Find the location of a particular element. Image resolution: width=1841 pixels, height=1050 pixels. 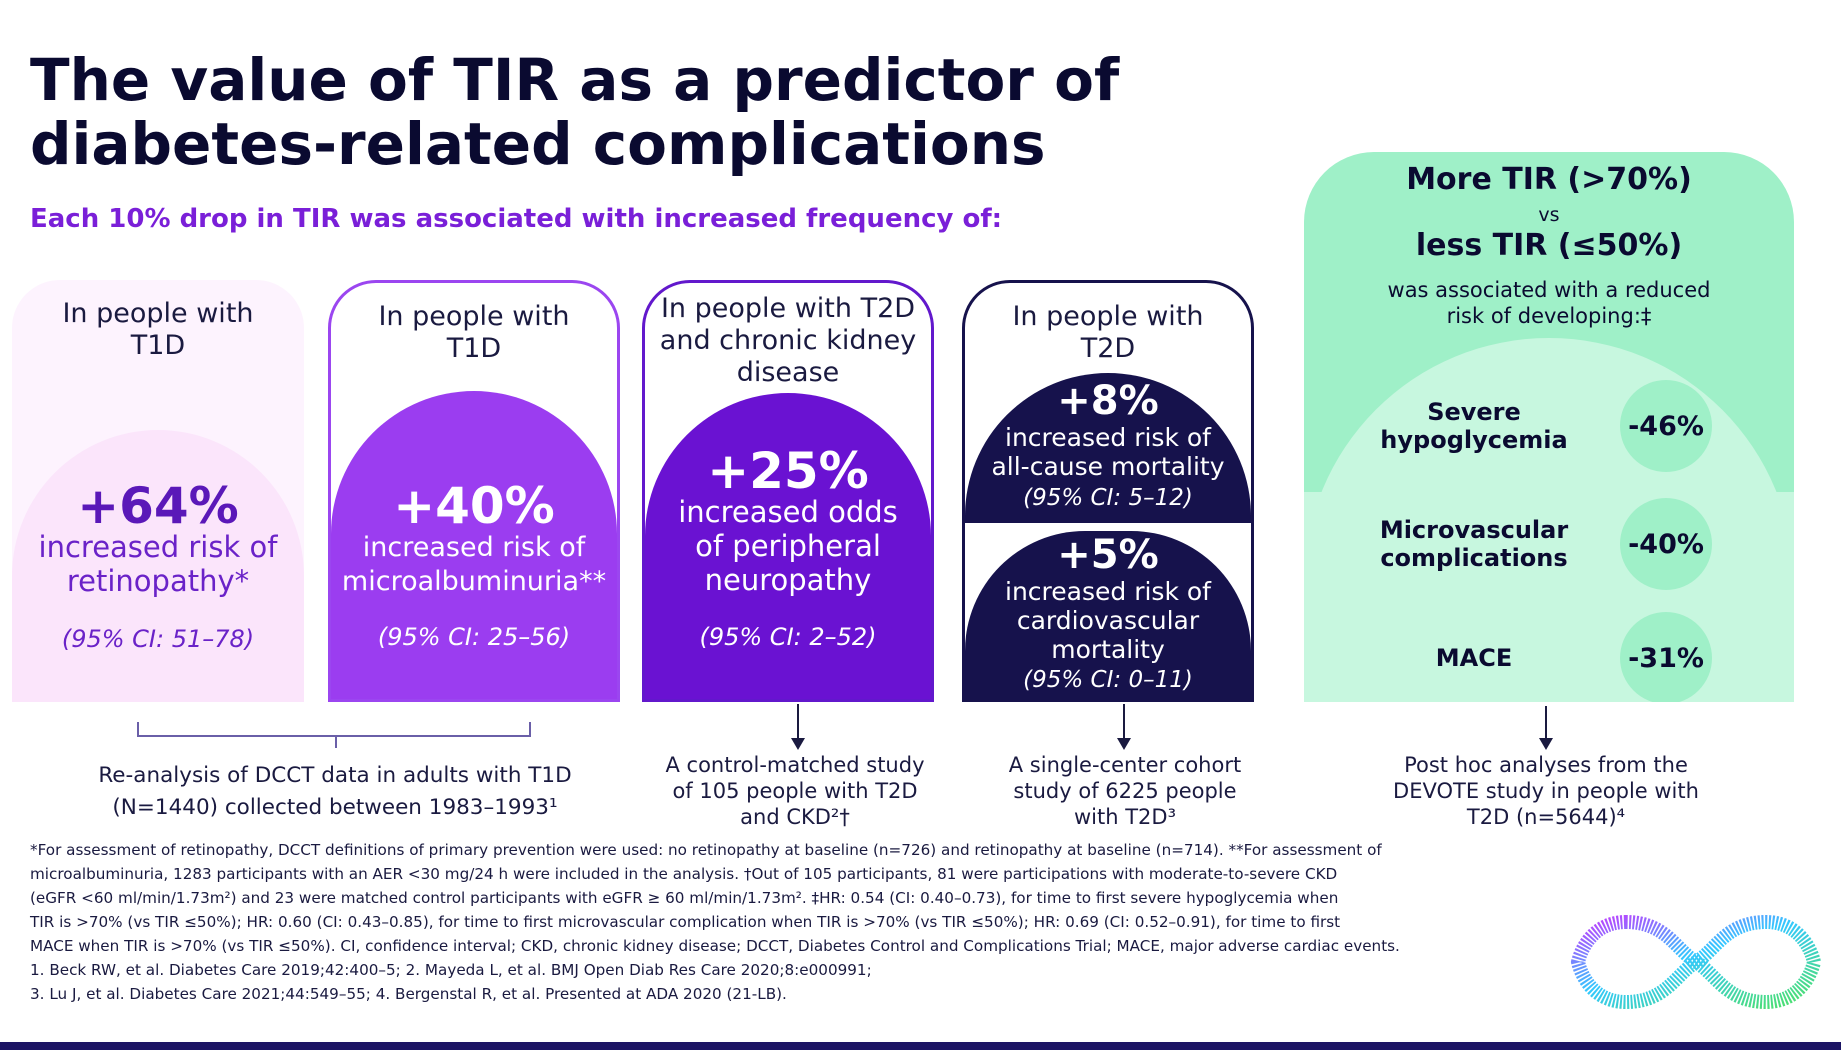

row-label: MACE is located at coordinates (1474, 658).